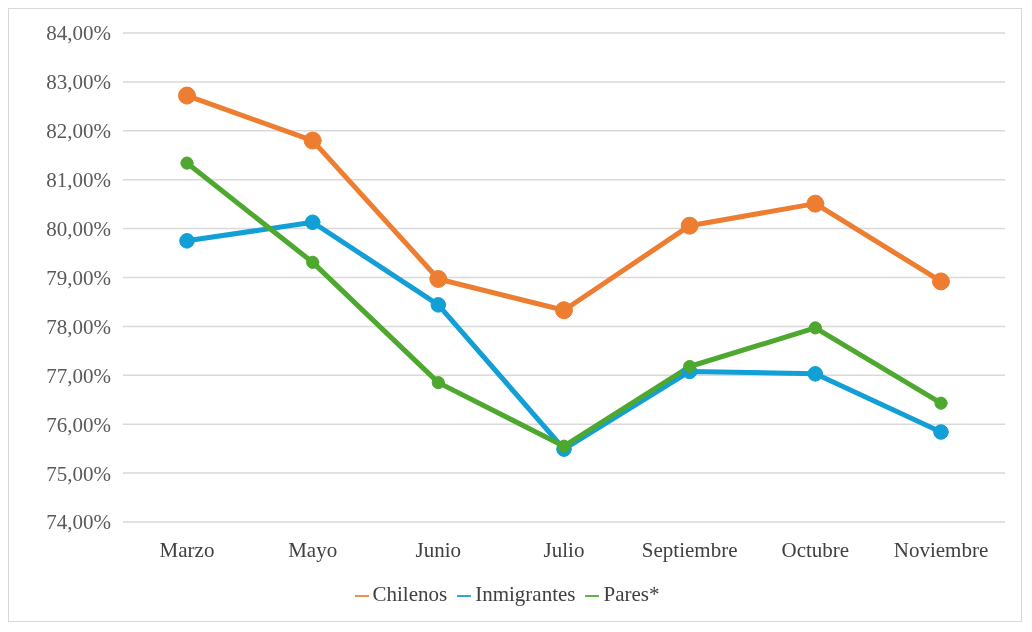 This screenshot has height=632, width=1032. Describe the element at coordinates (564, 549) in the screenshot. I see `x-tick-label: Julio` at that location.